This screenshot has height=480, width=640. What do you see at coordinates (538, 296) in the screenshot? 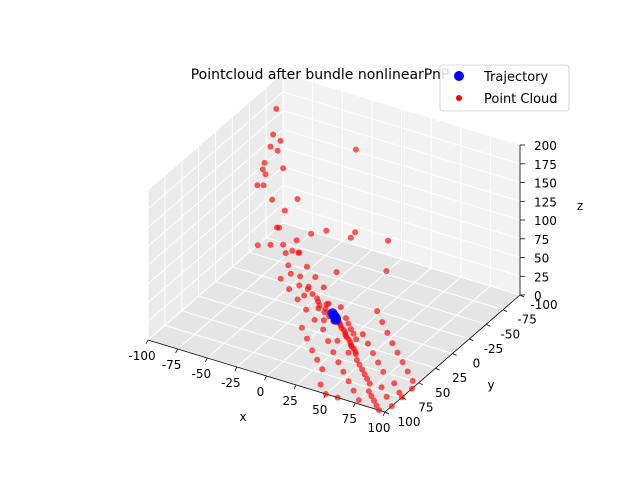
I see `z-tick-label: 0` at bounding box center [538, 296].